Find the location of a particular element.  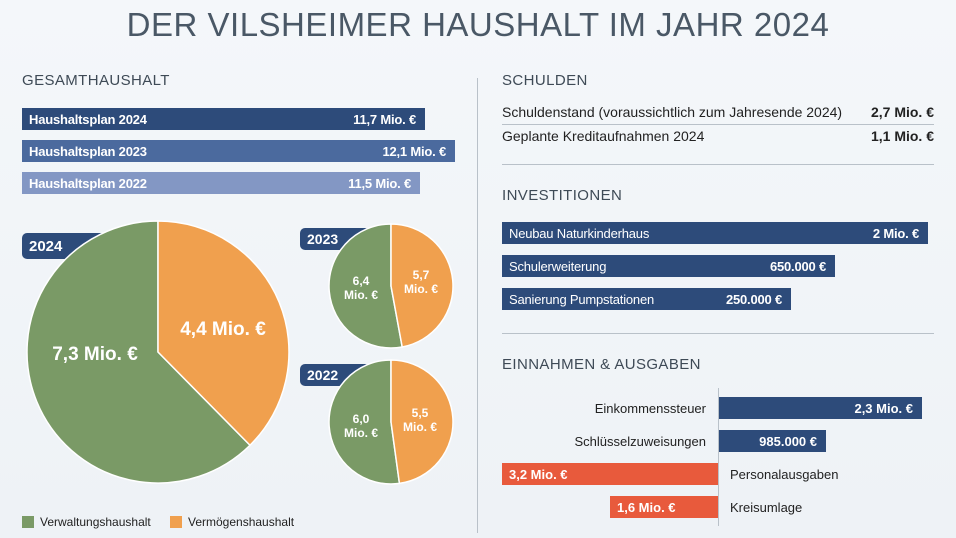

bar-value: 985.000 € is located at coordinates (788, 441).